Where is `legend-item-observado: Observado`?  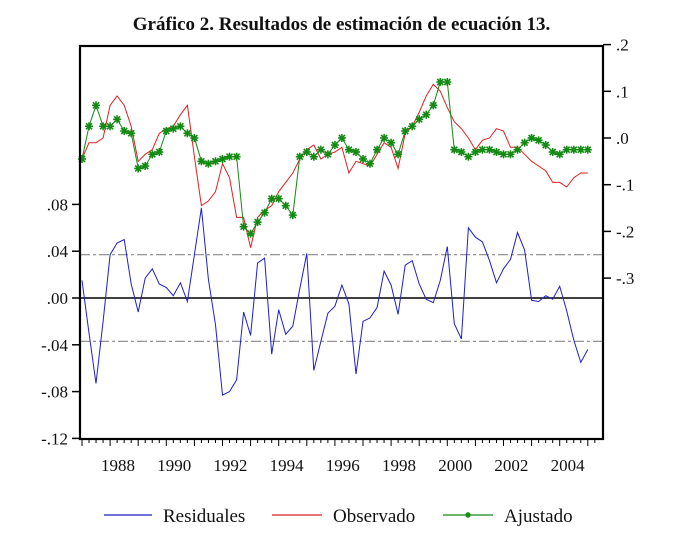
legend-item-observado: Observado is located at coordinates (343, 516).